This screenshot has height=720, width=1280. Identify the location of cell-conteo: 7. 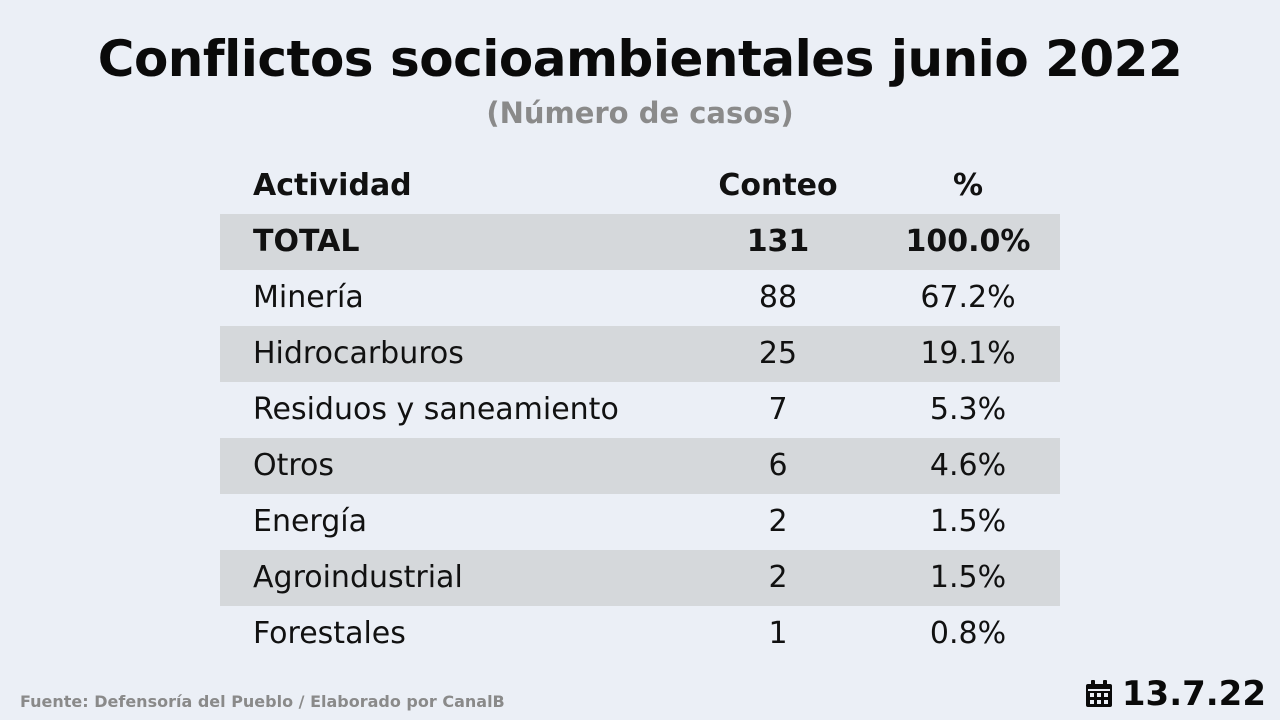
(778, 409).